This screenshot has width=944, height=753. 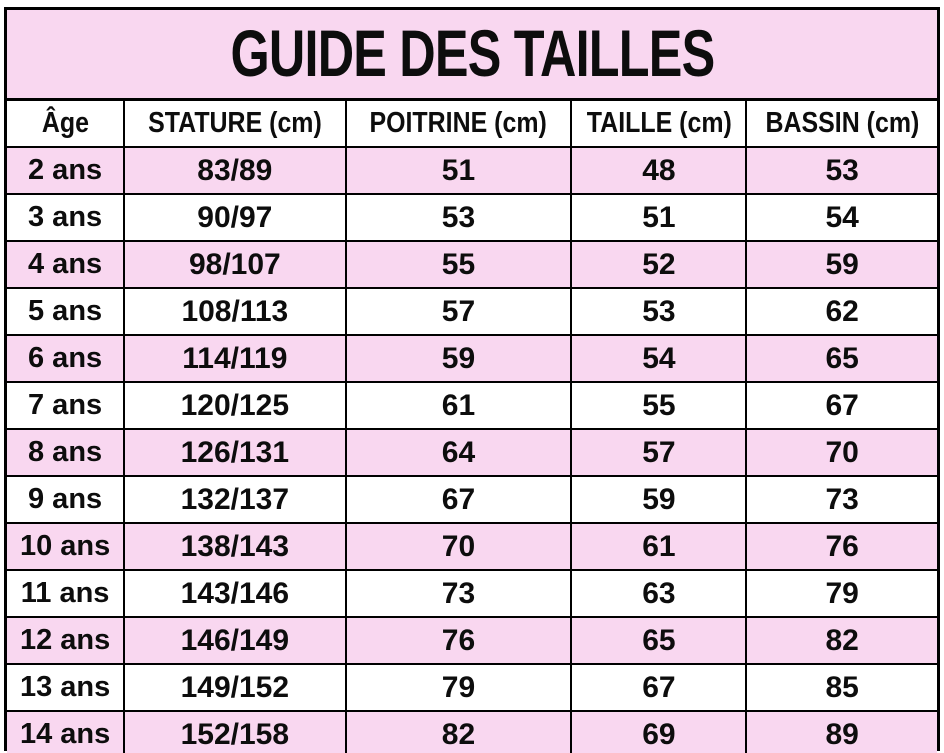 I want to click on age-cell: 10 ans, so click(x=66, y=546).